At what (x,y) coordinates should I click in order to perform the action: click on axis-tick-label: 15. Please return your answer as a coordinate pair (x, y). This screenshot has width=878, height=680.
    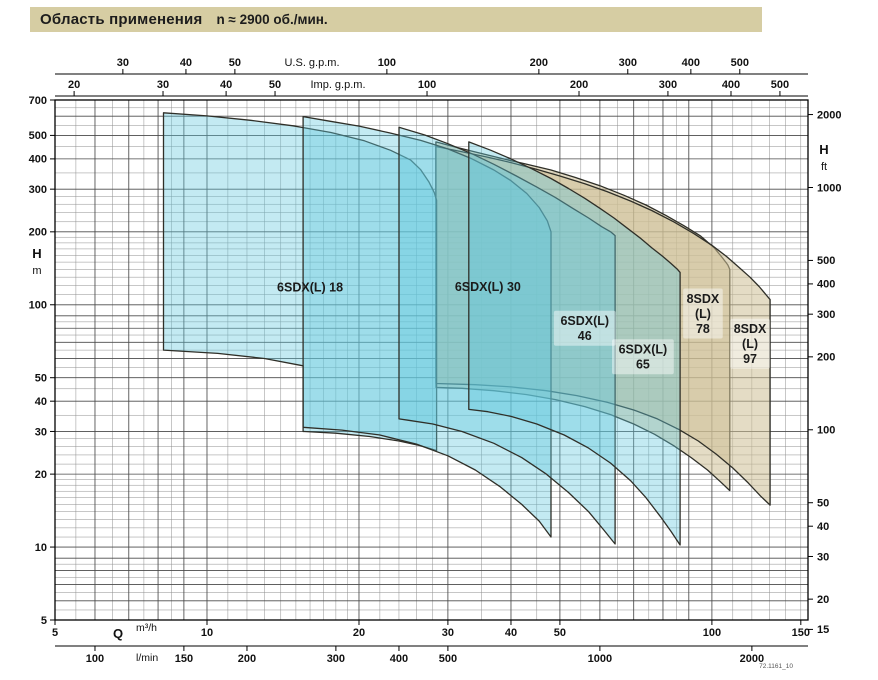
    Looking at the image, I should click on (823, 630).